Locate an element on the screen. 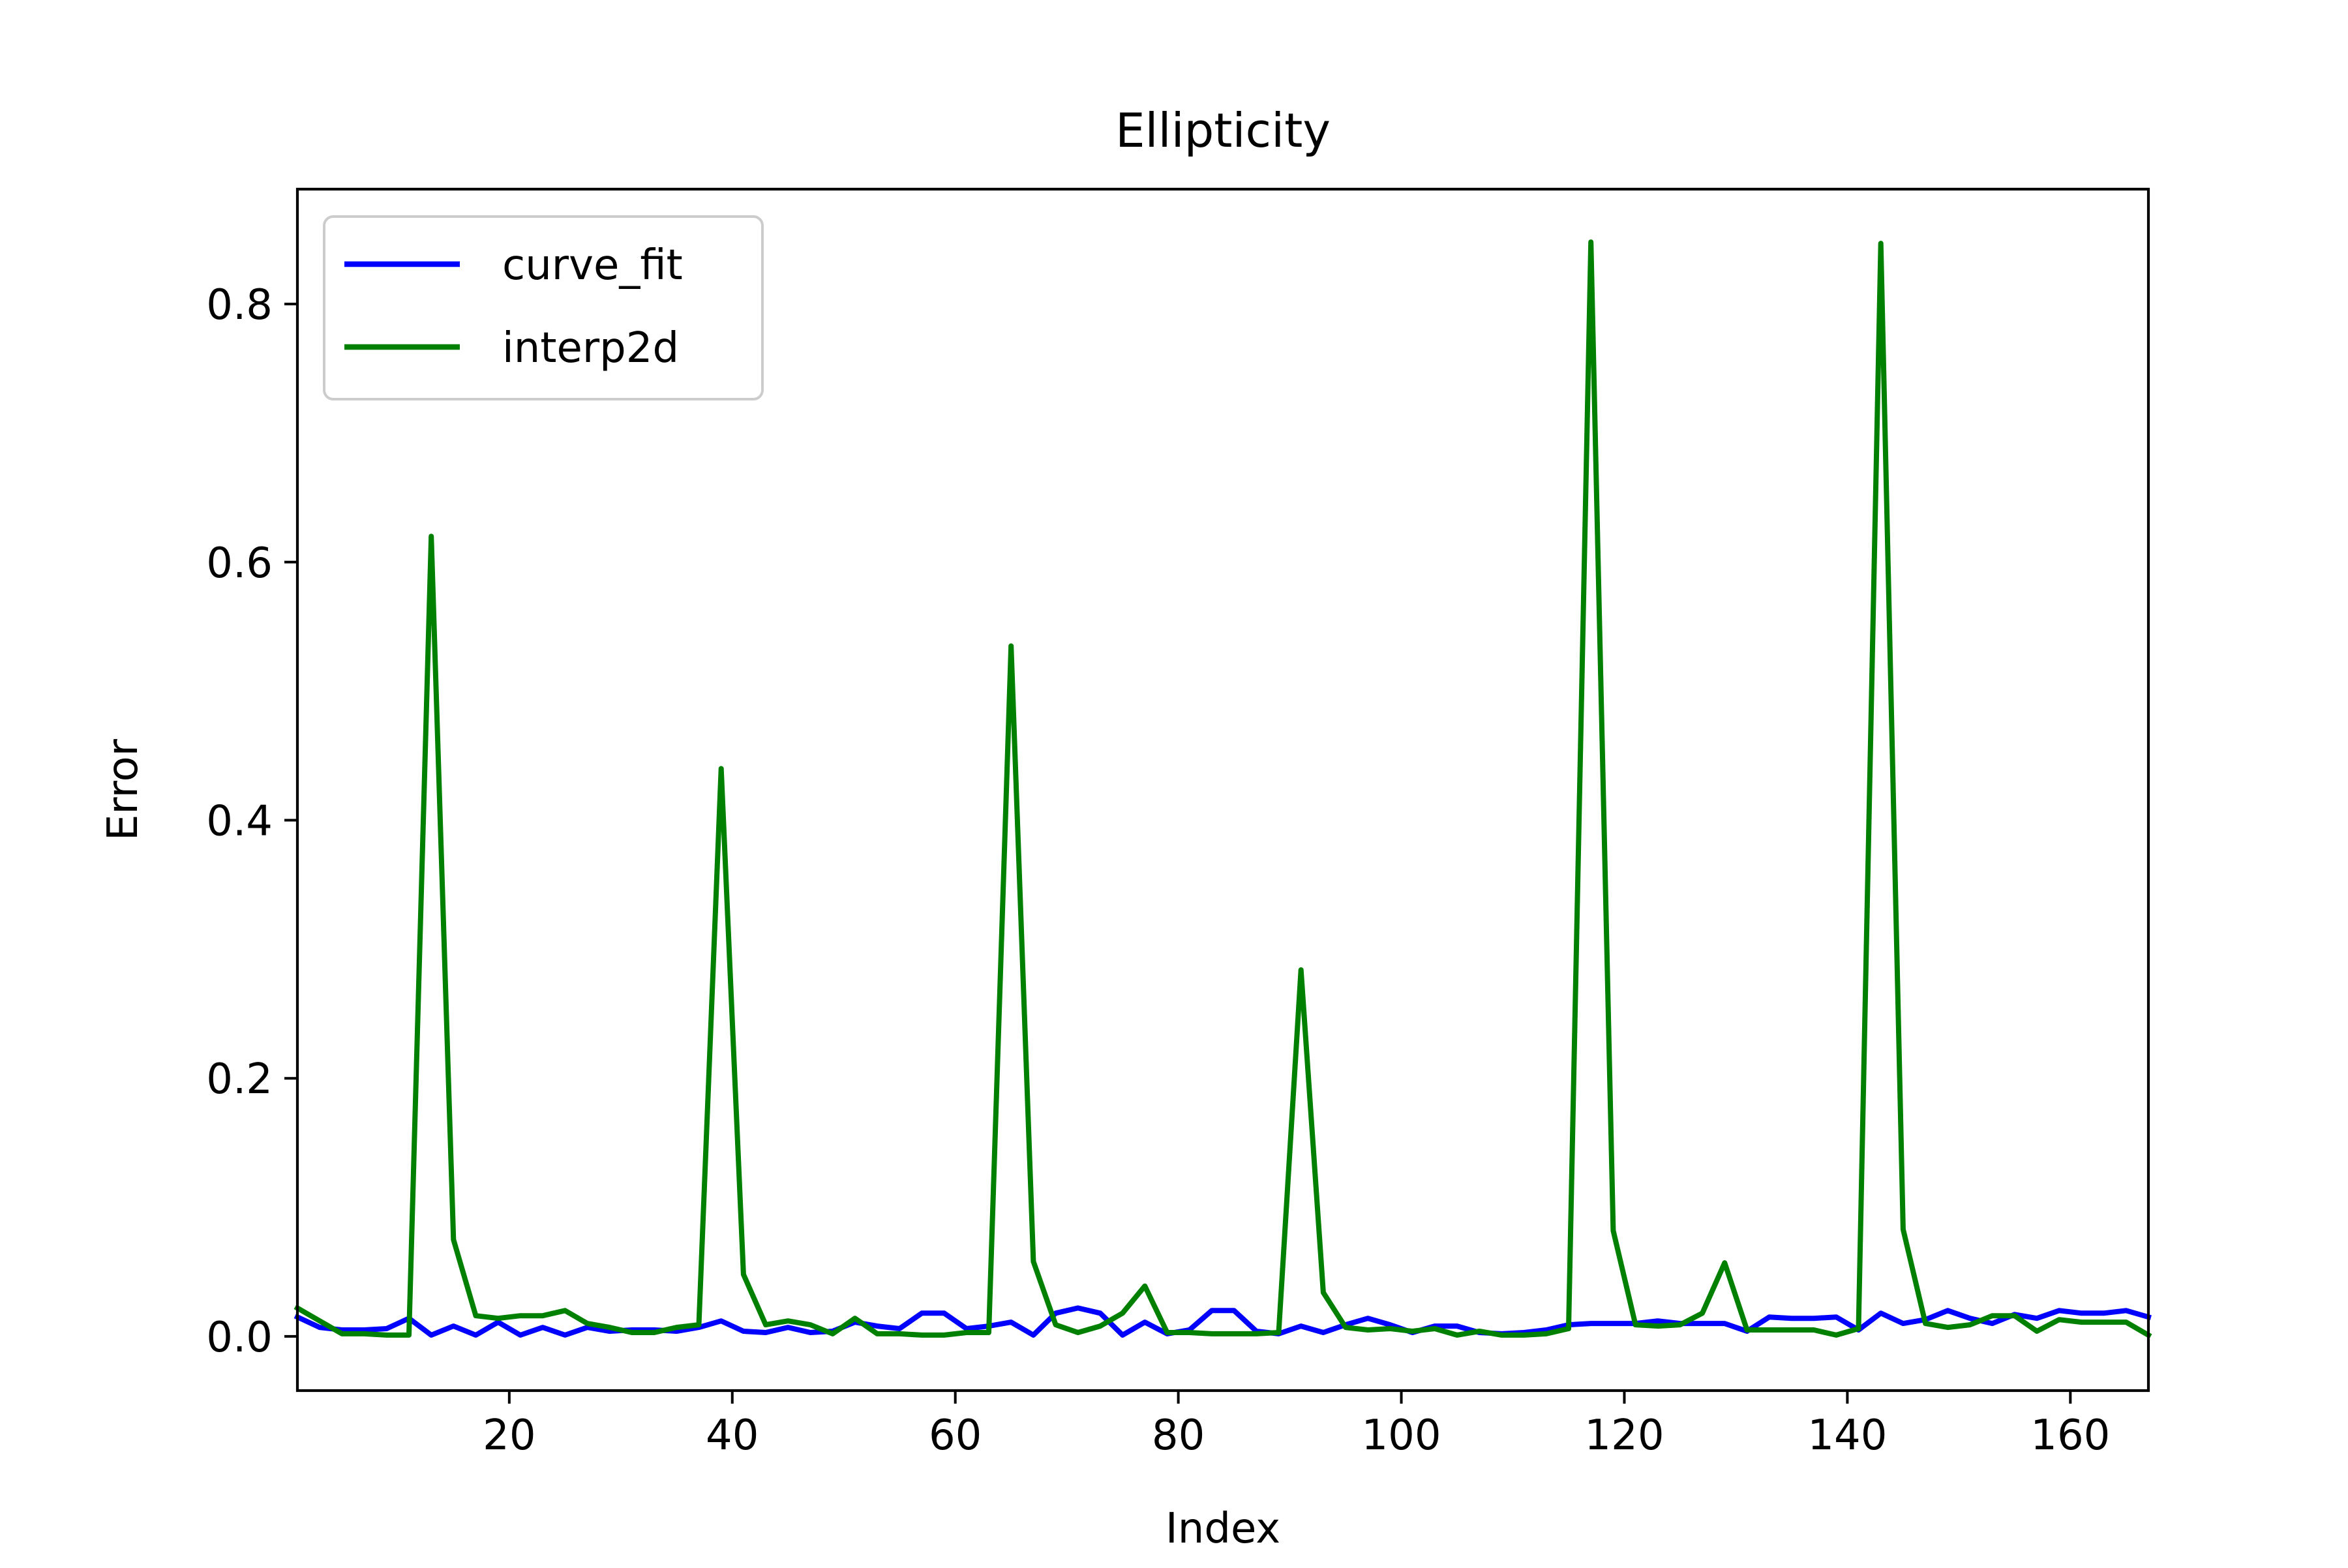  y-tick-label: 0.2 is located at coordinates (240, 1079).